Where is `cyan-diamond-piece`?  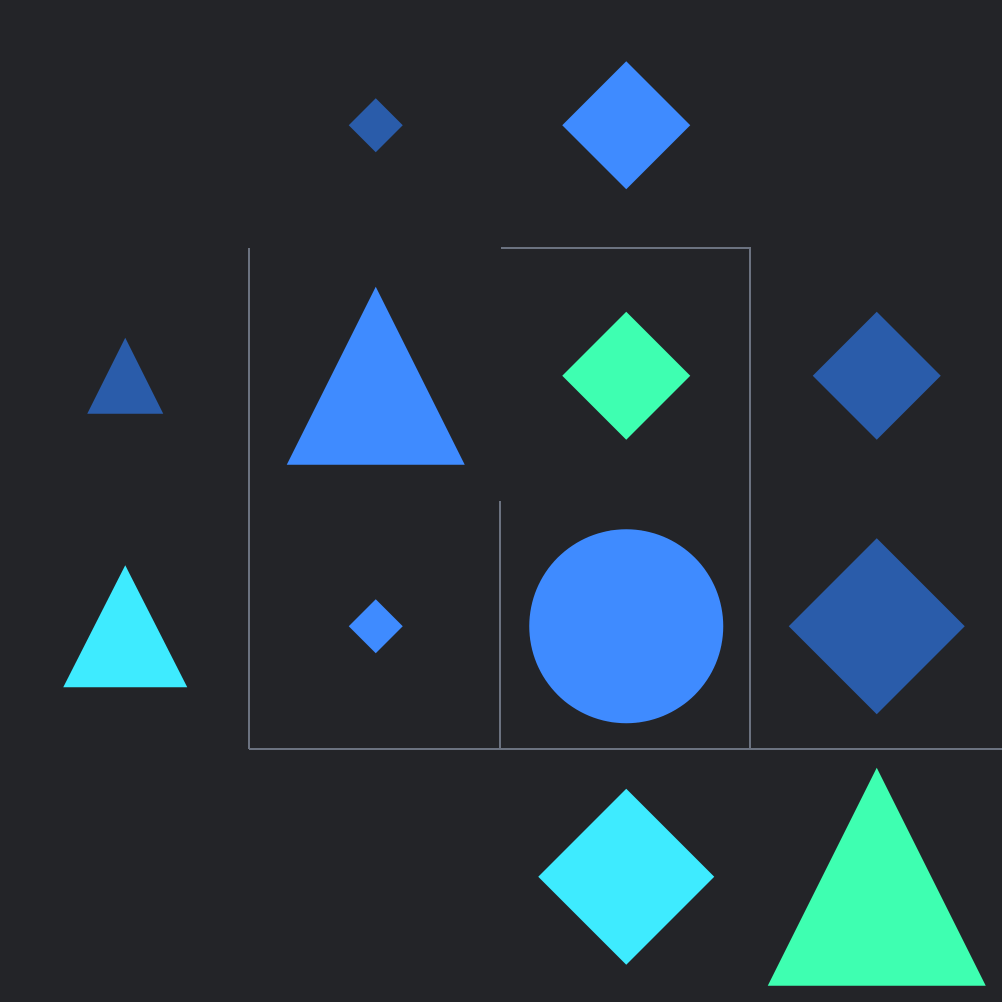
cyan-diamond-piece is located at coordinates (626, 876).